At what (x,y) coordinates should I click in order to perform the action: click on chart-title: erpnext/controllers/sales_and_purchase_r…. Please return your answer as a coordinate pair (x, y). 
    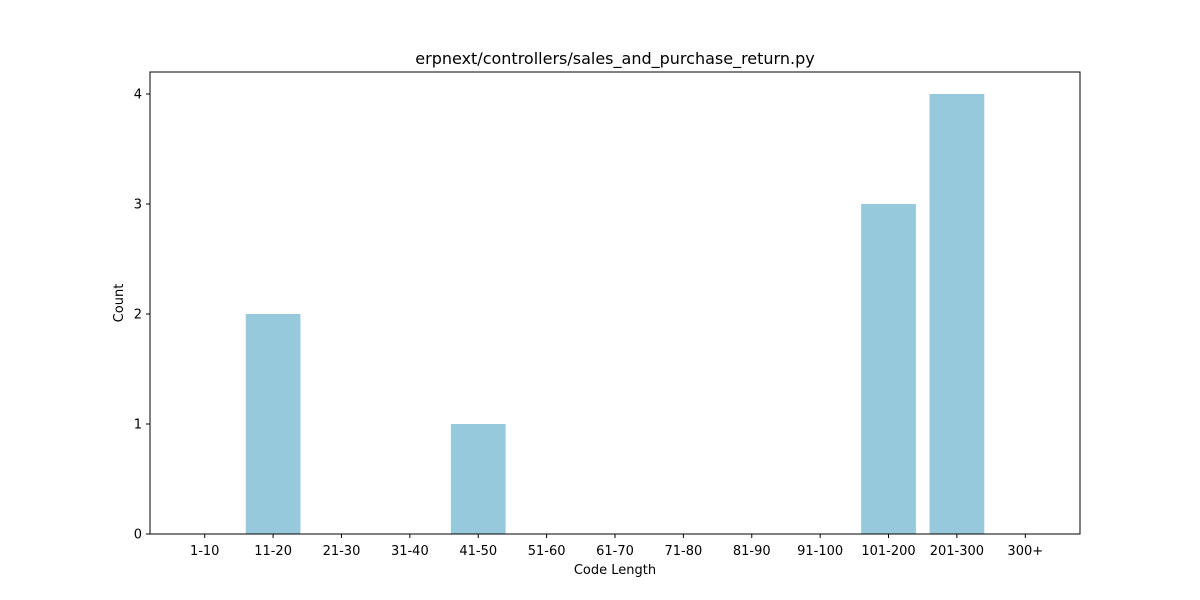
    Looking at the image, I should click on (614, 59).